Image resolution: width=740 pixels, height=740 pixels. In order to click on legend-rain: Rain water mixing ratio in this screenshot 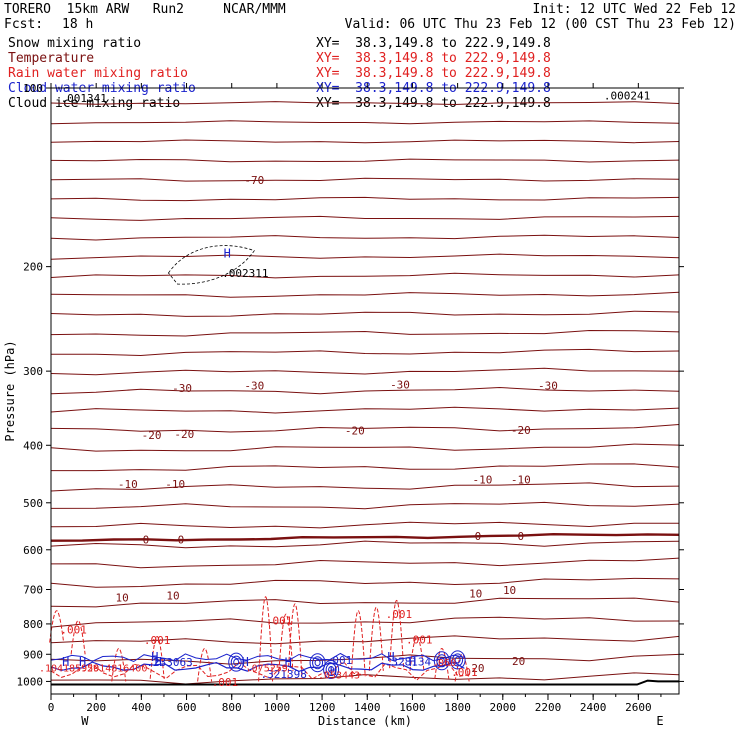, I will do `click(98, 73)`.